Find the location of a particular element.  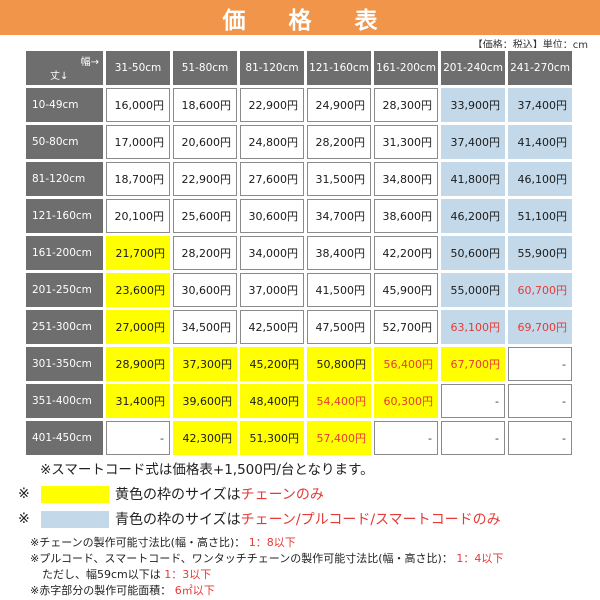

legend-blue: ※ 青色の枠のサイズは チェーン/プルコード/スマートコードのみ is located at coordinates (259, 519).